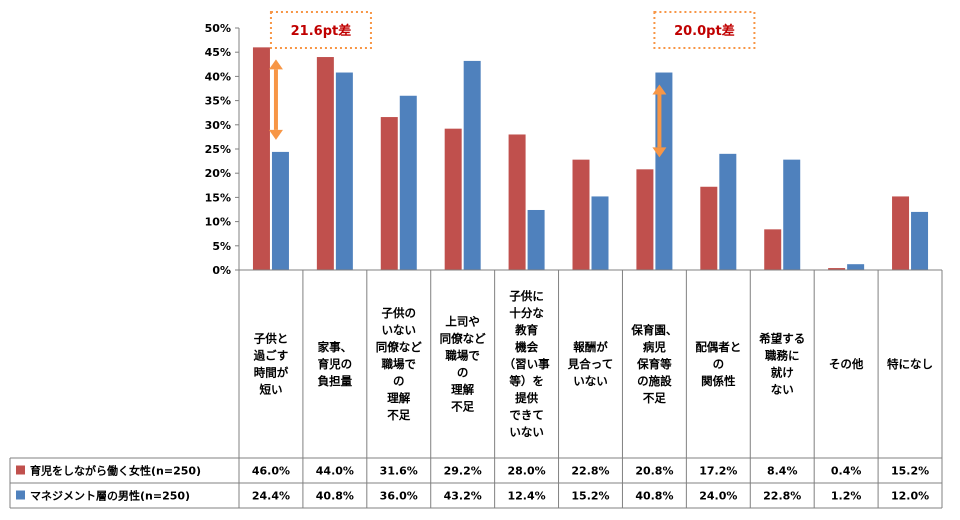  Describe the element at coordinates (271, 339) in the screenshot. I see `category-label: 子供と` at that location.